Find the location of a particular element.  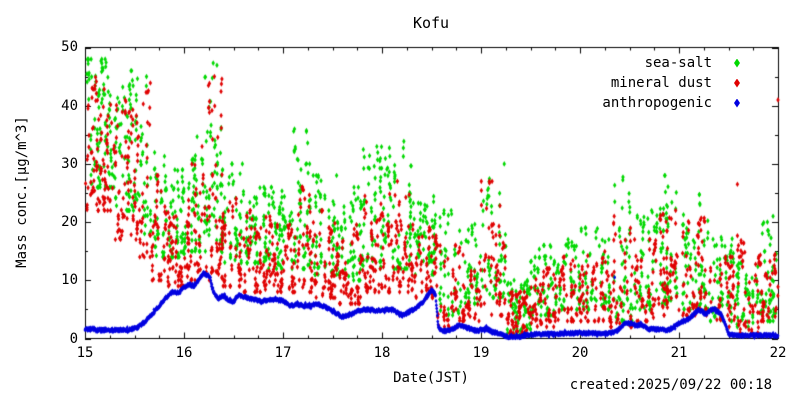

legend-item-sea-salt: sea-salt is located at coordinates (576, 63).